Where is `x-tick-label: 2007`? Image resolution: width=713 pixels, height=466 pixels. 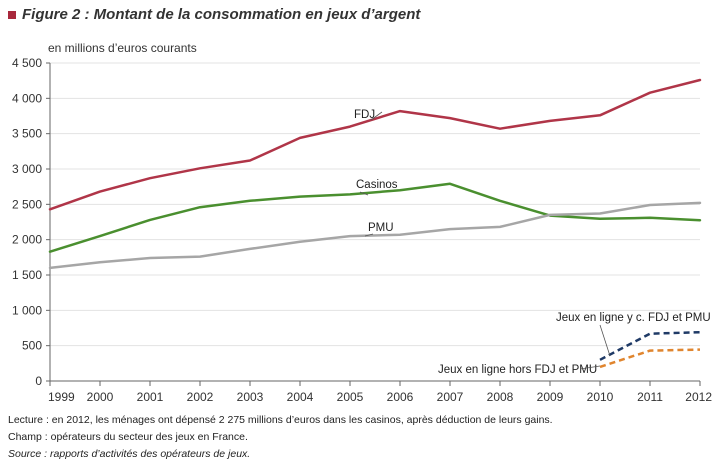 x-tick-label: 2007 is located at coordinates (450, 397).